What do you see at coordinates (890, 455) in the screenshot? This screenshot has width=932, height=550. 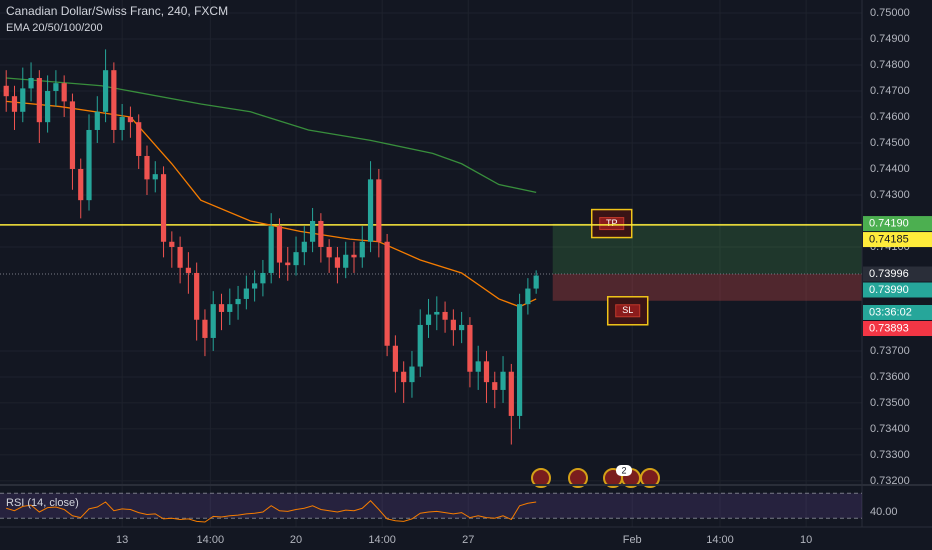 I see `y-tick-label: 0.73300` at bounding box center [890, 455].